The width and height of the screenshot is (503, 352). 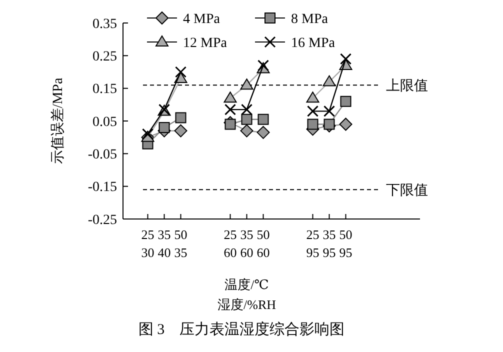 I want to click on y-tick-label: -0.05, so click(x=102, y=155).